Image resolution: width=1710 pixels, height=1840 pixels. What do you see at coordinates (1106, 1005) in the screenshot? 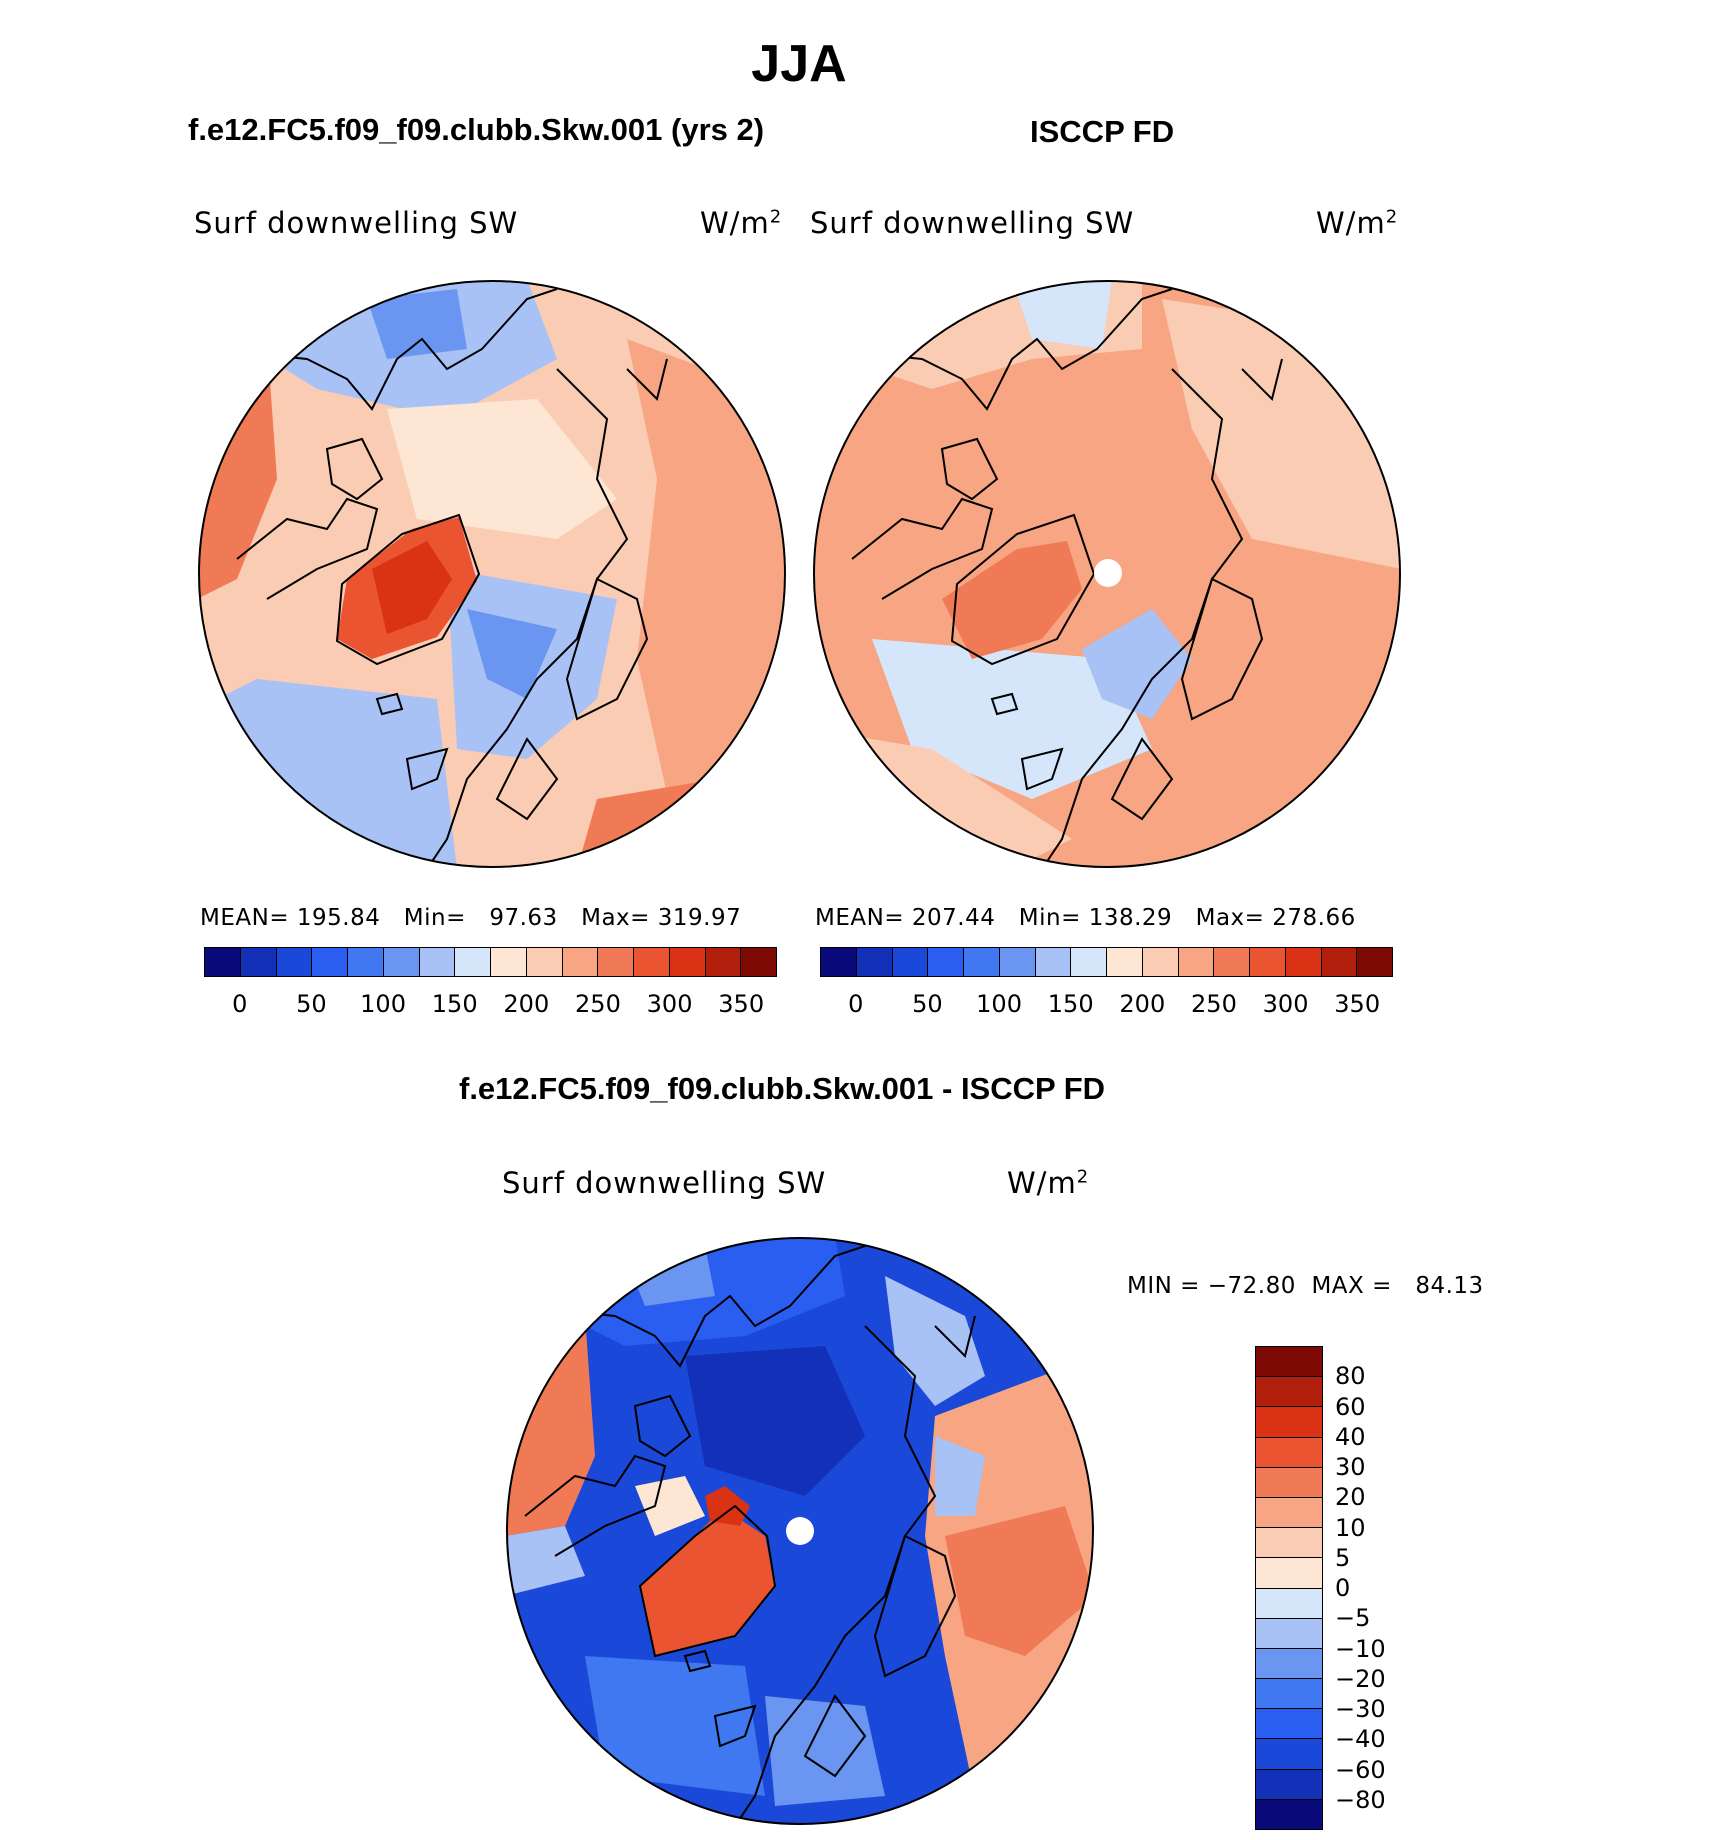
I see `obs-colorbar-ticks: 0 50 100 150 200 250 300 350` at bounding box center [1106, 1005].